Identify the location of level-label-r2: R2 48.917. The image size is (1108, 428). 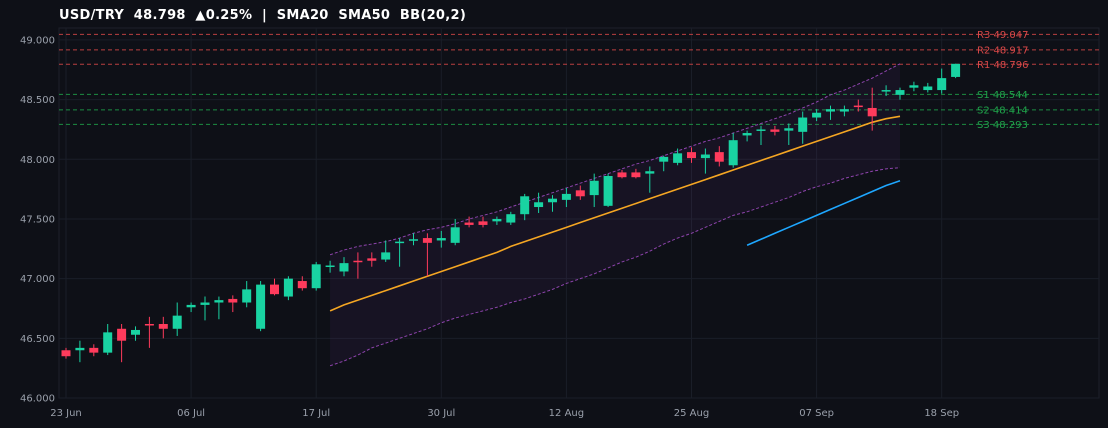
(1002, 50).